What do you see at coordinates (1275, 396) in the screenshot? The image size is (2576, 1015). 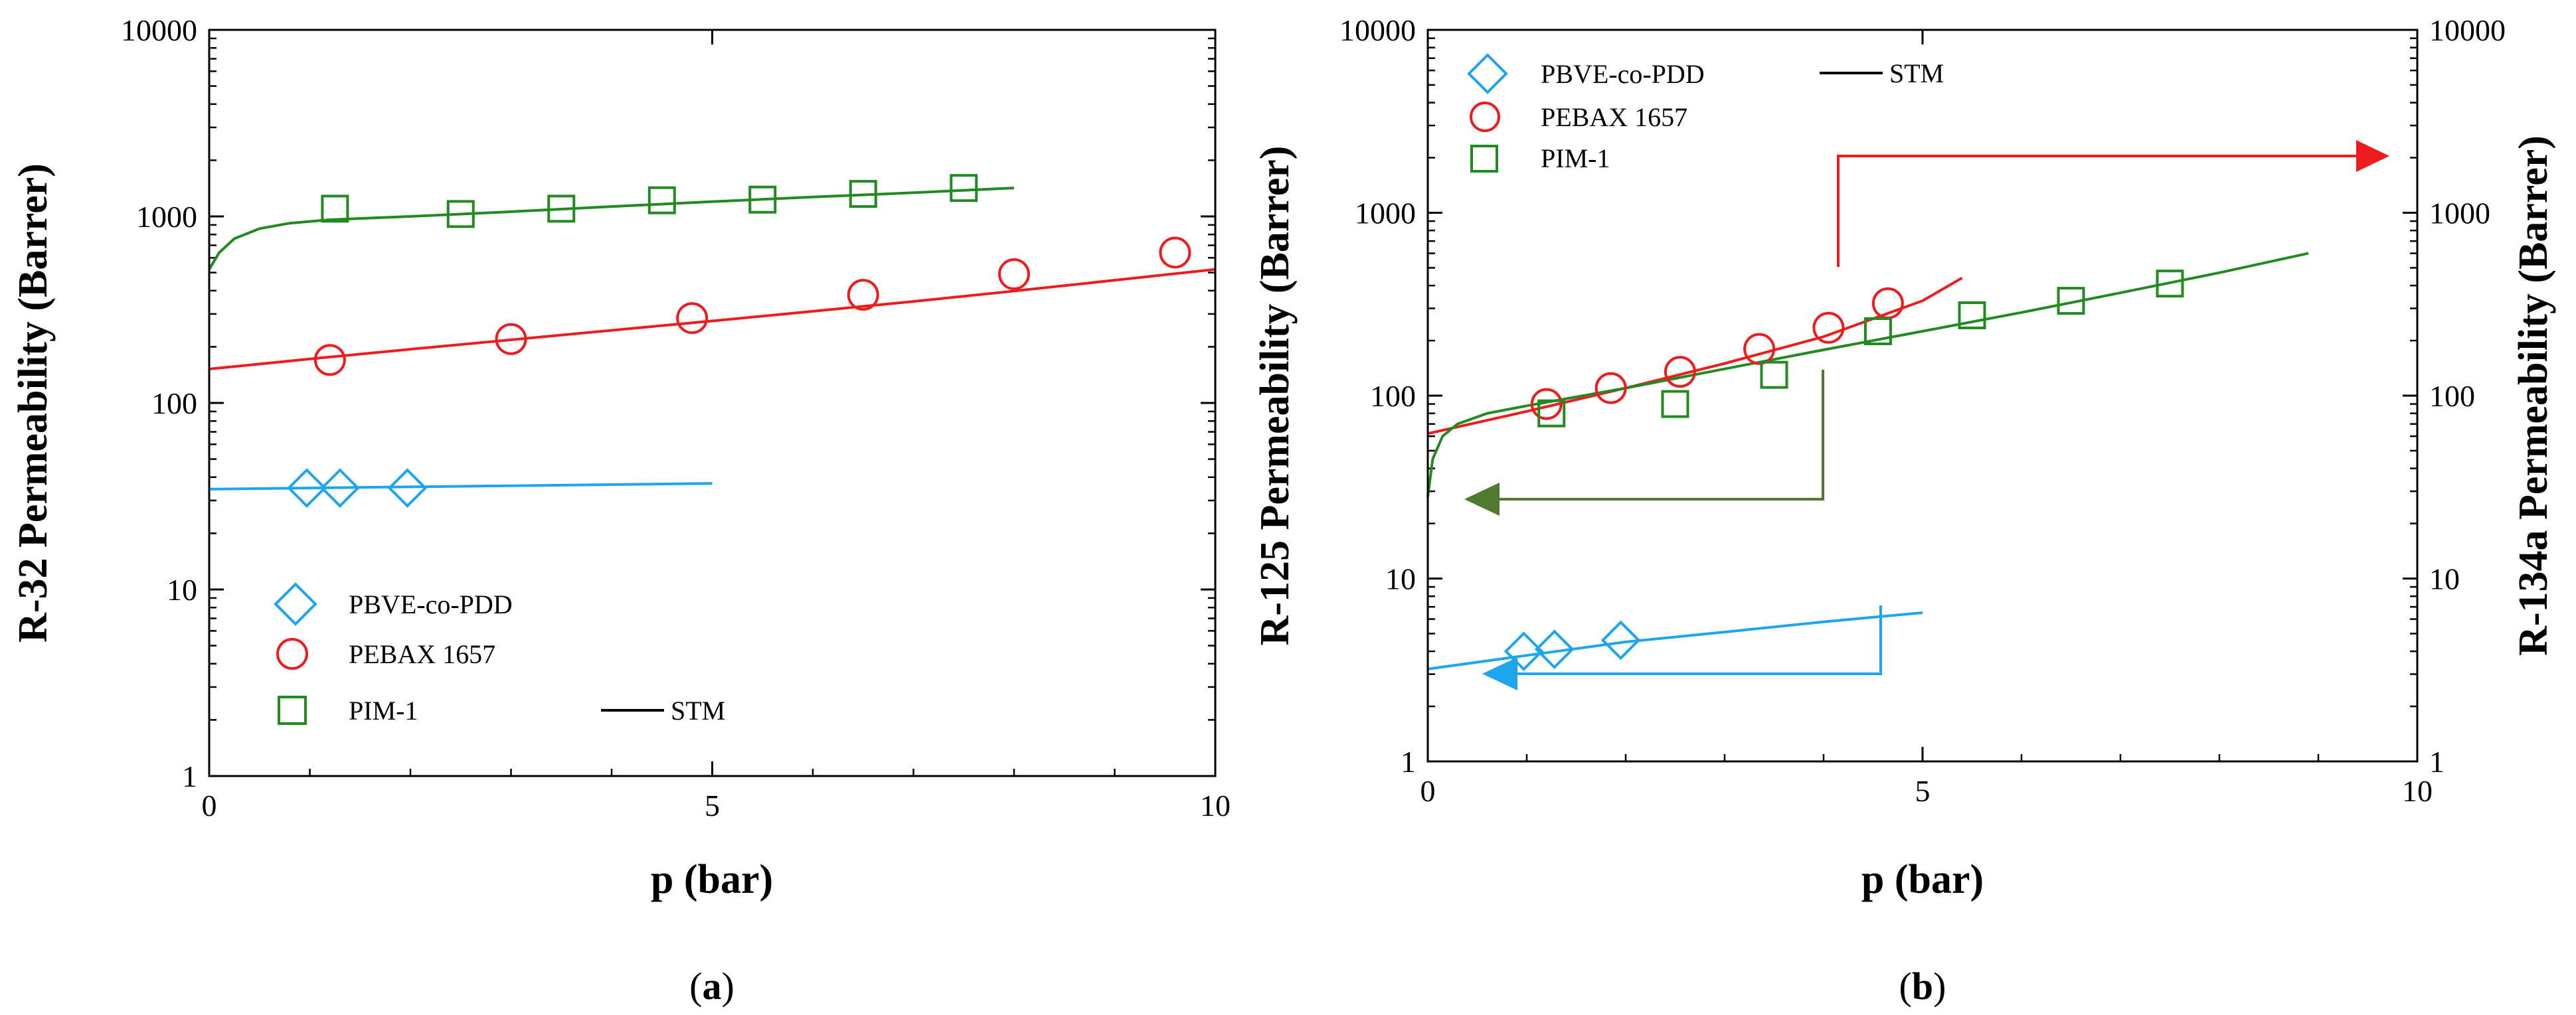 I see `panel-b-y-axis-title: R-125 Permeability (Barrer)` at bounding box center [1275, 396].